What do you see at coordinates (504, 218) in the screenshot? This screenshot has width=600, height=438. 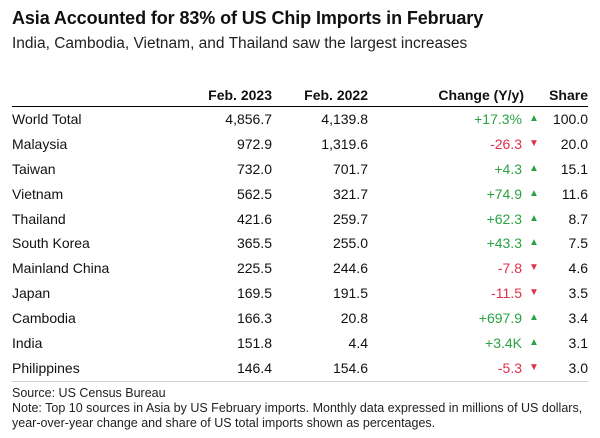 I see `value-change: +62.3` at bounding box center [504, 218].